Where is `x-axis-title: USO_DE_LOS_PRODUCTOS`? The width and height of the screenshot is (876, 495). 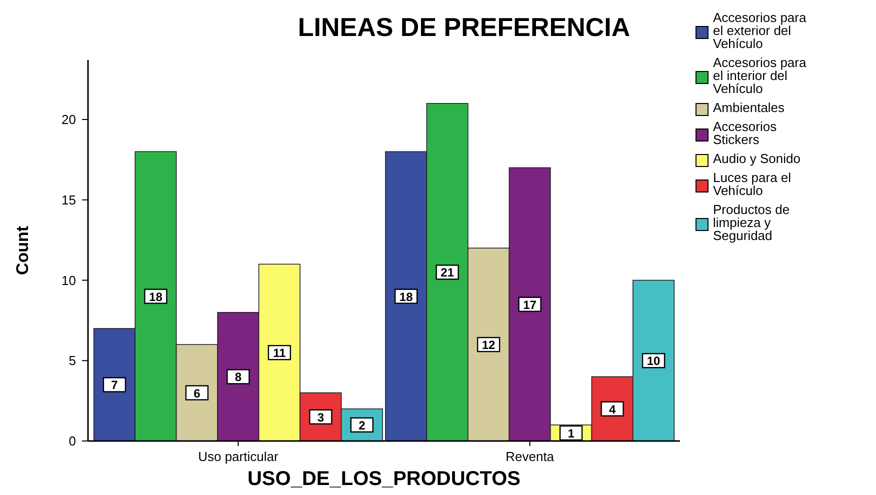
x-axis-title: USO_DE_LOS_PRODUCTOS is located at coordinates (384, 479).